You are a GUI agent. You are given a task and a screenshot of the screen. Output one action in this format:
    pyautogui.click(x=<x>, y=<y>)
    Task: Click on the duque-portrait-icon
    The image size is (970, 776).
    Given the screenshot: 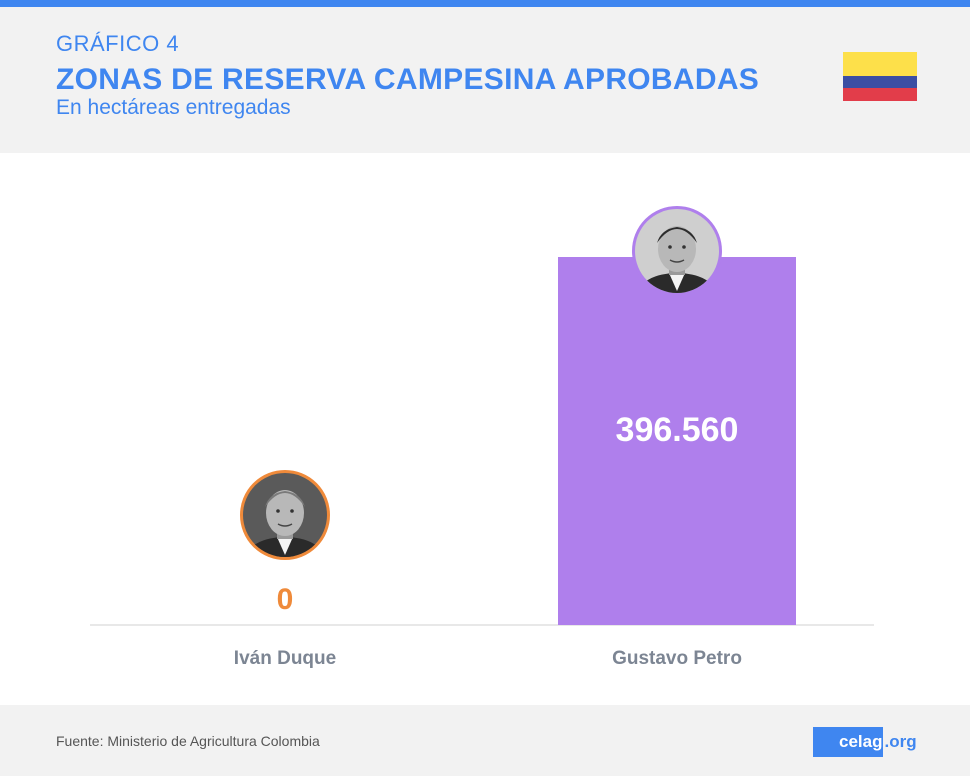 What is the action you would take?
    pyautogui.click(x=285, y=515)
    